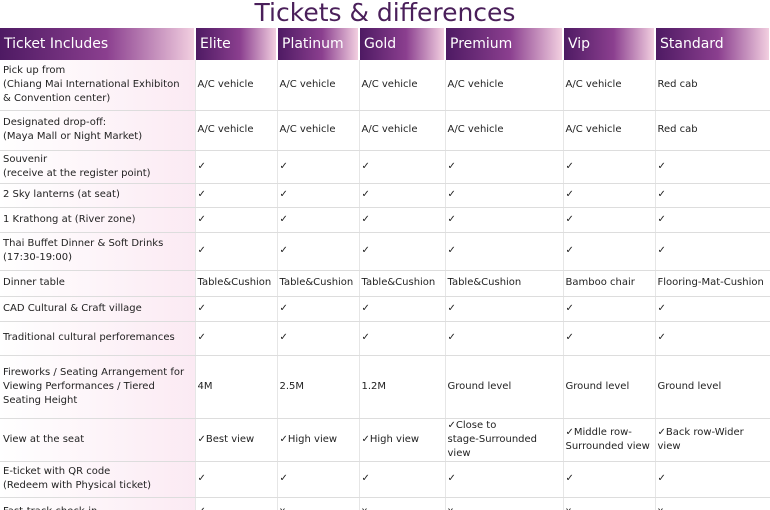 Image resolution: width=770 pixels, height=510 pixels. What do you see at coordinates (98, 503) in the screenshot?
I see `row-label: Fast-track check-in` at bounding box center [98, 503].